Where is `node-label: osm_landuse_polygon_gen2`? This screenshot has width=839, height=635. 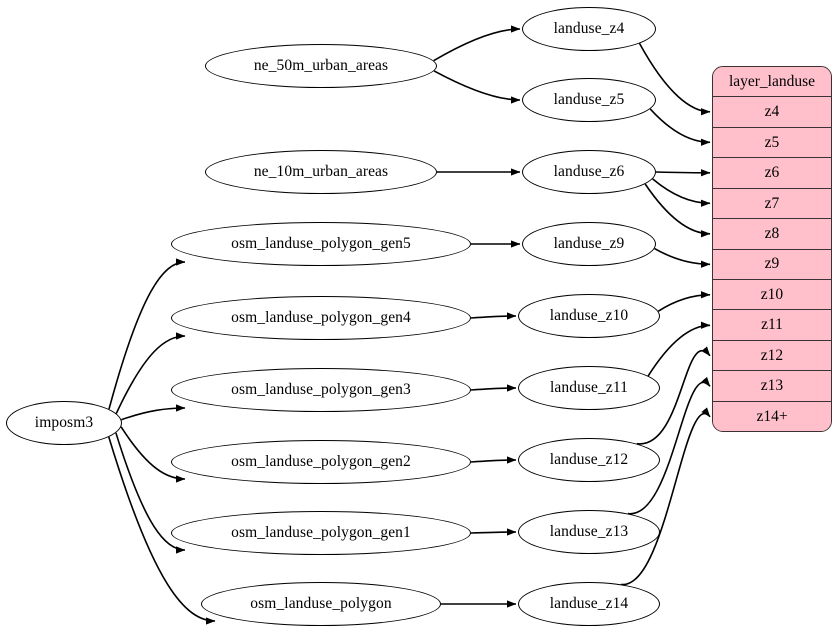
node-label: osm_landuse_polygon_gen2 is located at coordinates (321, 462).